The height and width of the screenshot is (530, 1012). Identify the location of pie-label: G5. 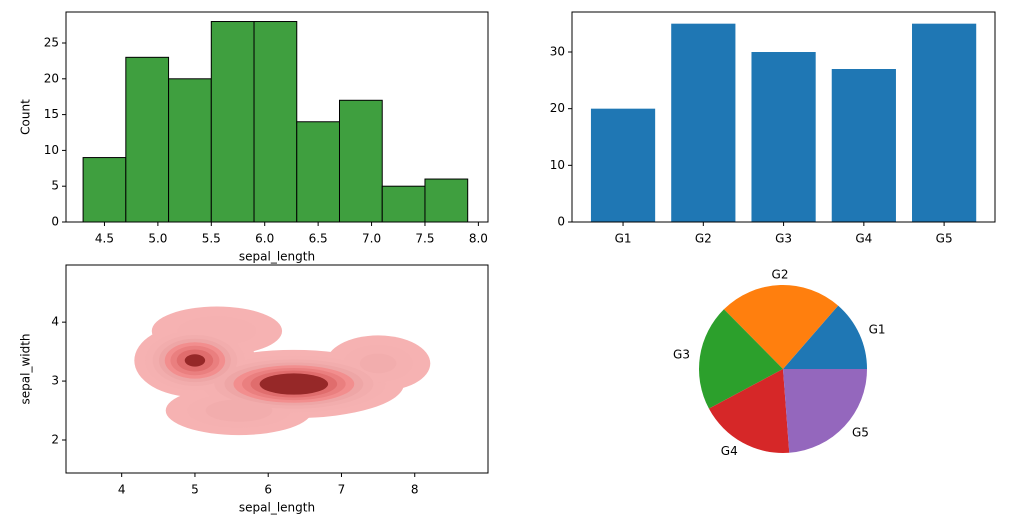
(860, 432).